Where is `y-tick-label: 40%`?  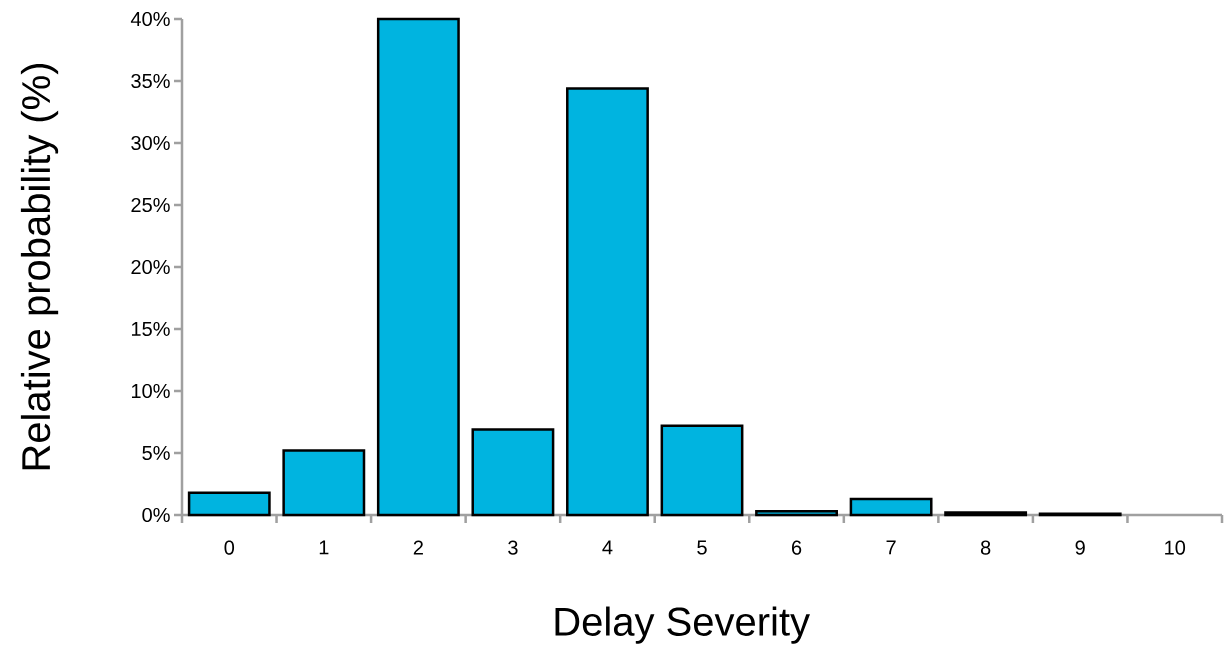
y-tick-label: 40% is located at coordinates (150, 19).